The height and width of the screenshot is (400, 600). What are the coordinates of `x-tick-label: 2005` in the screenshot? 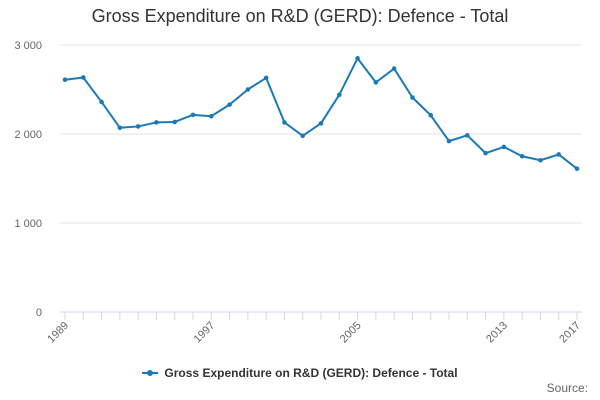 It's located at (351, 333).